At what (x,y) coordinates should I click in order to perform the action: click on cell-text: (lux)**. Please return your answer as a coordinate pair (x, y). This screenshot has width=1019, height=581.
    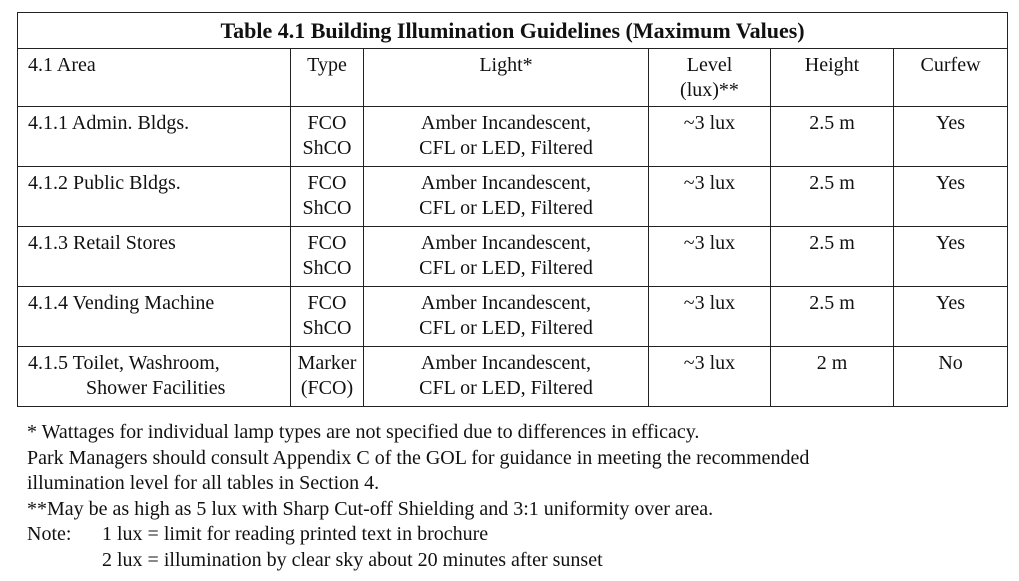
    Looking at the image, I should click on (709, 90).